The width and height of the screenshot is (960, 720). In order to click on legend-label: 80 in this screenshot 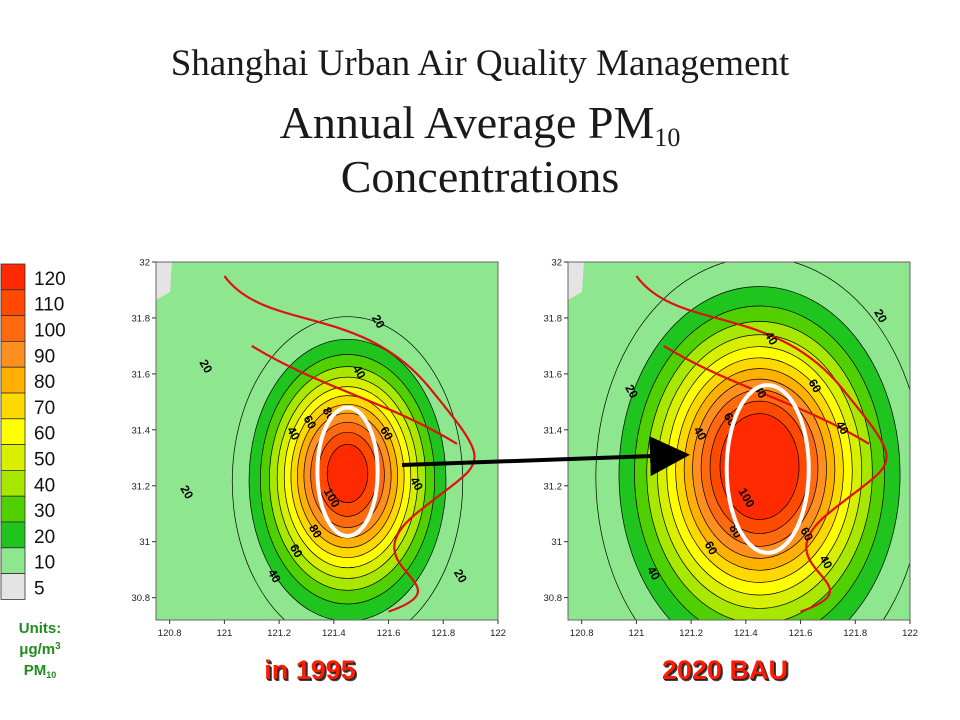, I will do `click(44, 382)`.